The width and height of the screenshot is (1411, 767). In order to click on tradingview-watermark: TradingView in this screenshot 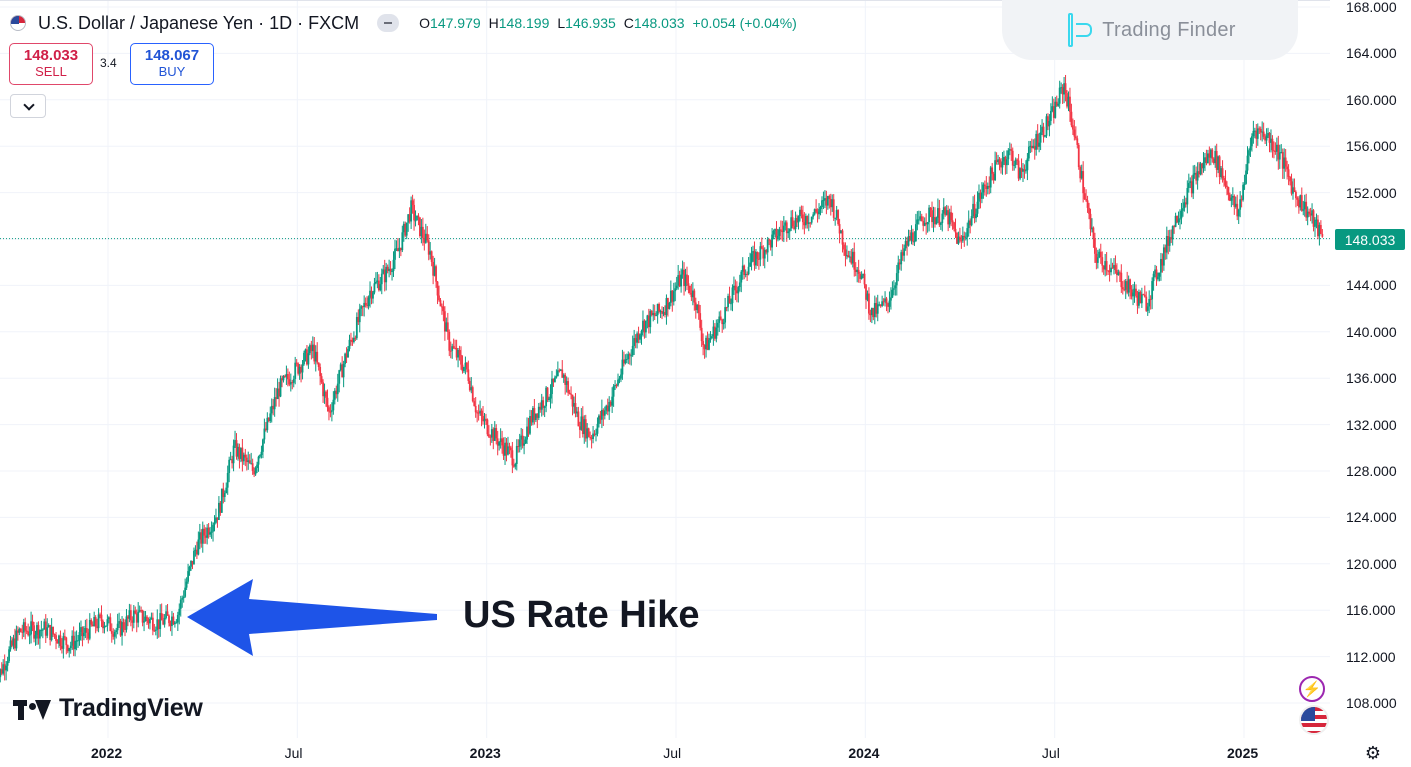, I will do `click(108, 708)`.